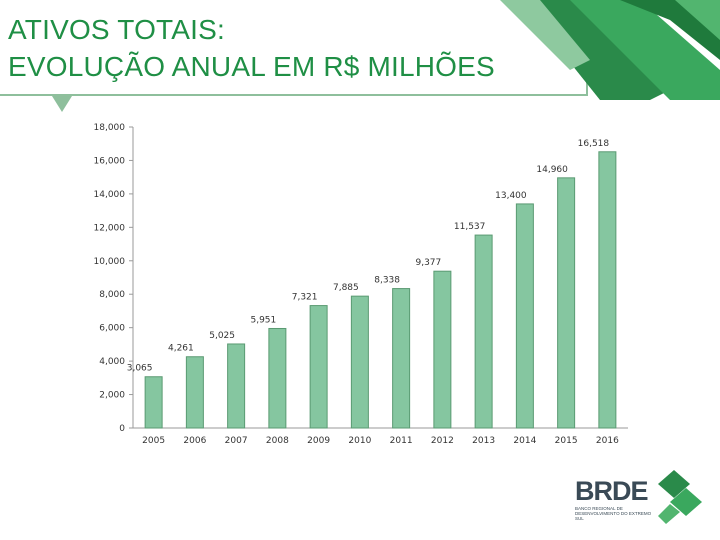 The height and width of the screenshot is (540, 720). What do you see at coordinates (112, 396) in the screenshot?
I see `y-tick-label: 2,000` at bounding box center [112, 396].